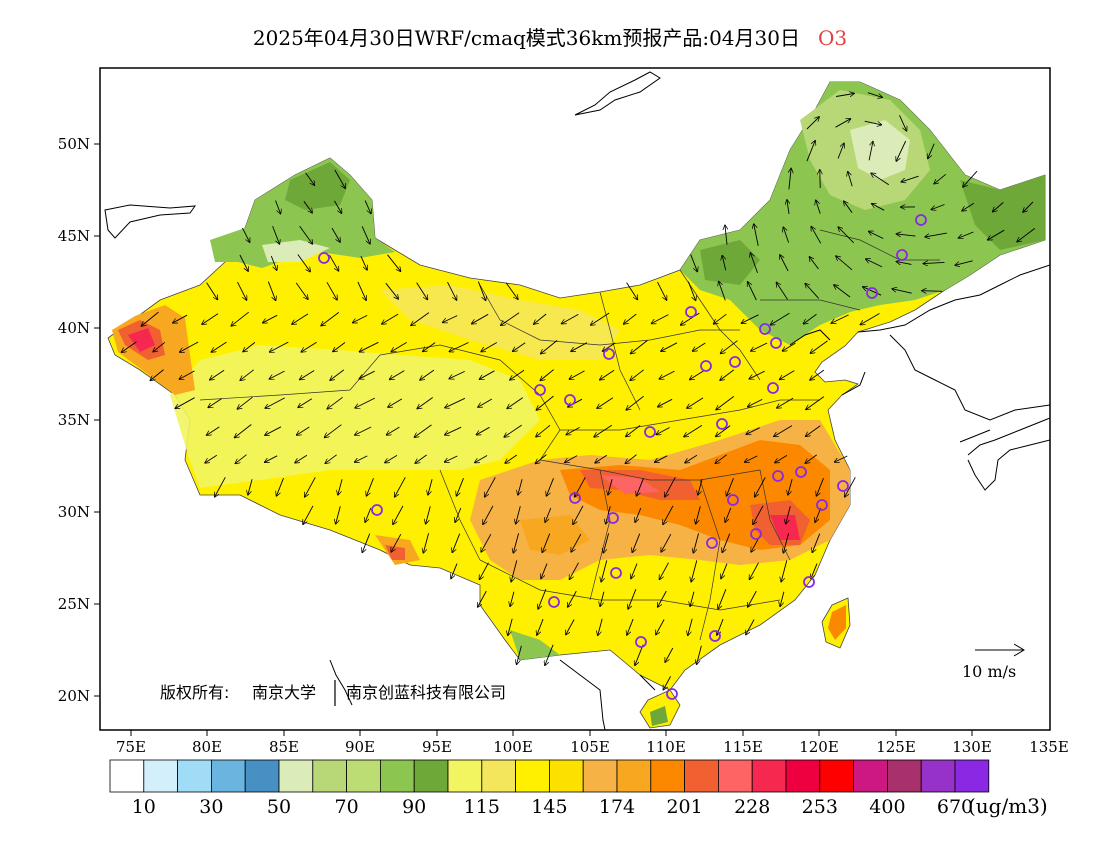 This screenshot has width=1100, height=850. Describe the element at coordinates (426, 692) in the screenshot. I see `copyright-org-2: 南京创蓝科技有限公司` at that location.